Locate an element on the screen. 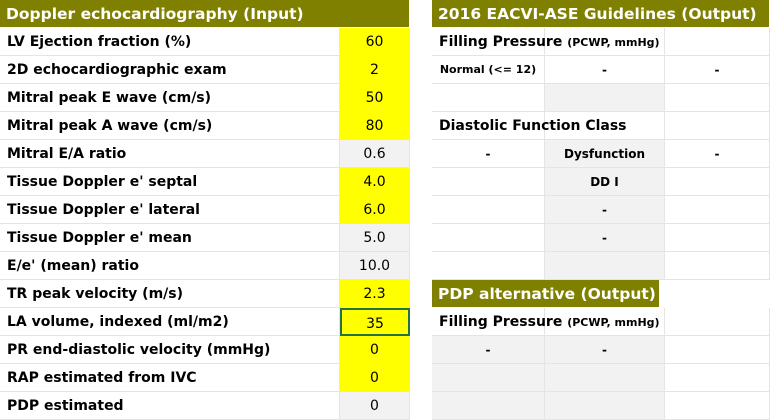 The height and width of the screenshot is (420, 770). input-value: 2.3 is located at coordinates (375, 294).